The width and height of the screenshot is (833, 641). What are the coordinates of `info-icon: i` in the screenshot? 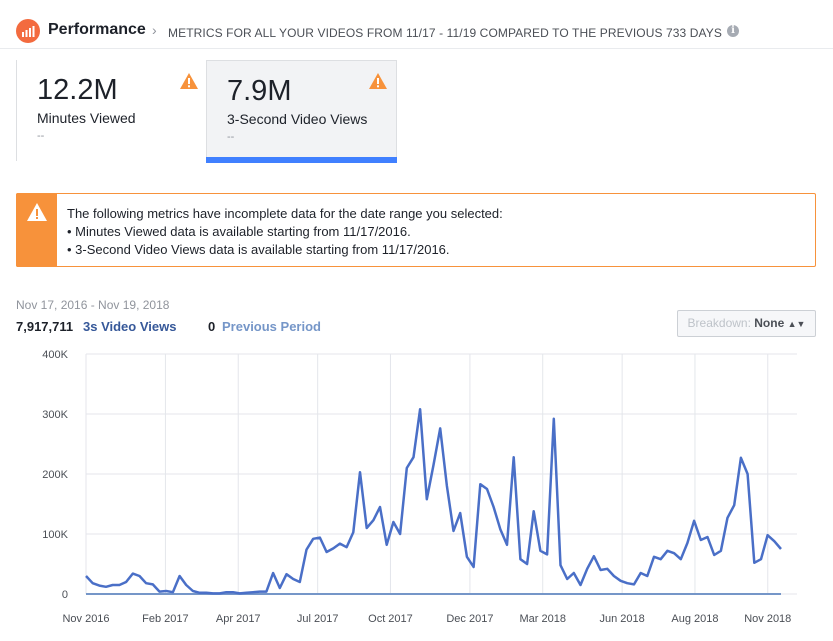 It's located at (733, 31).